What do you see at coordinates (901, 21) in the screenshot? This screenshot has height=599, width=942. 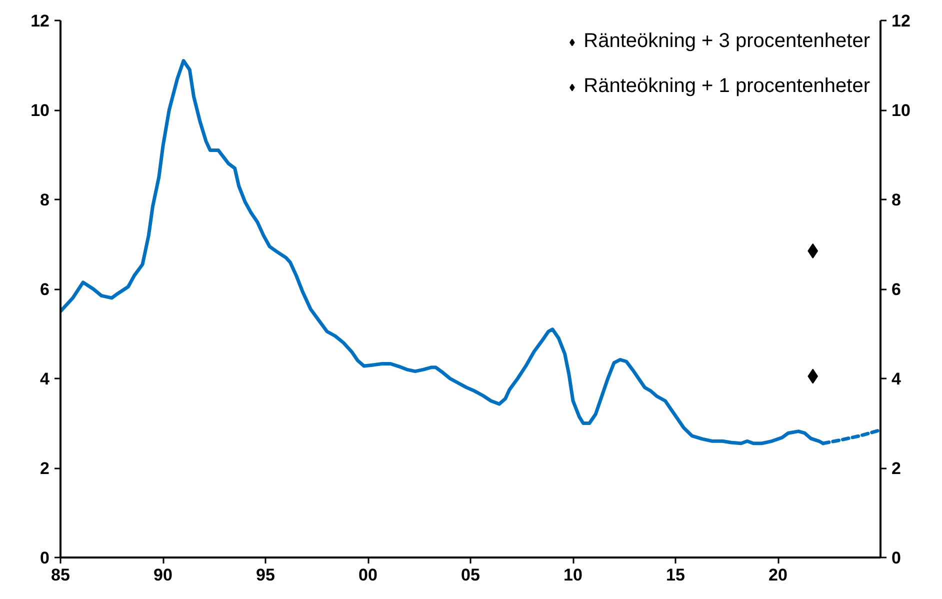 I see `y2-tick-label: 12` at bounding box center [901, 21].